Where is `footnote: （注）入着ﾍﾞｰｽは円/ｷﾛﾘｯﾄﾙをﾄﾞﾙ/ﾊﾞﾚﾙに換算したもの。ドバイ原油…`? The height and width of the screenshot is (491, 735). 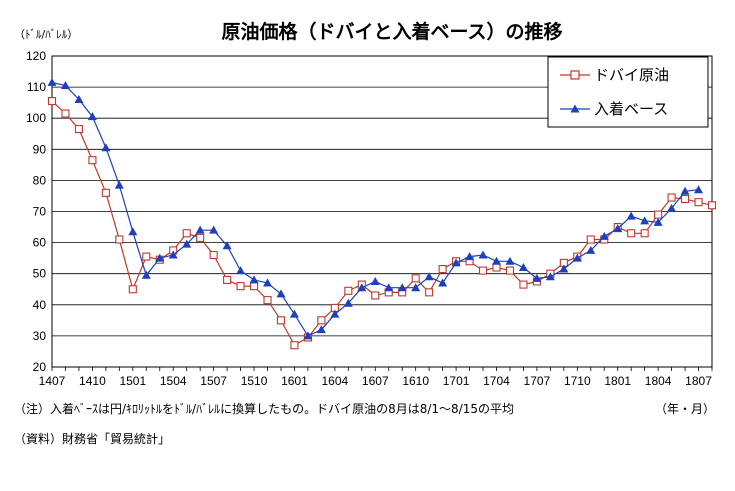
footnote: （注）入着ﾍﾞｰｽは円/ｷﾛﾘｯﾄﾙをﾄﾞﾙ/ﾊﾞﾚﾙに換算したもの。ドバイ原油… is located at coordinates (264, 408).